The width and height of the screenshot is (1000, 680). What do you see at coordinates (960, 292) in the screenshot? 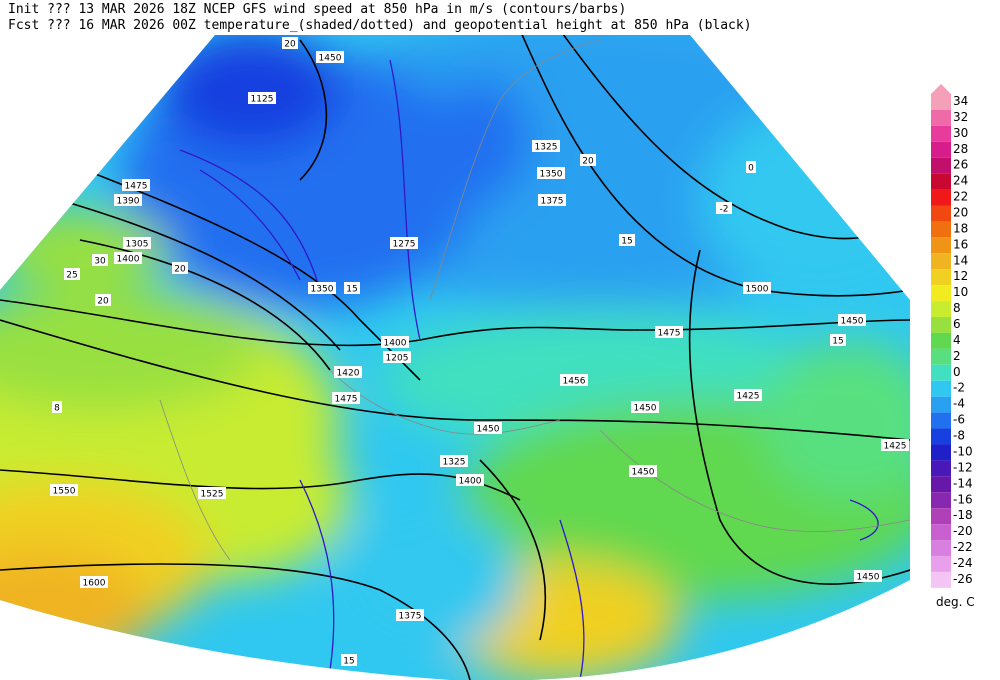
I see `colorbar-label: 10` at bounding box center [960, 292].